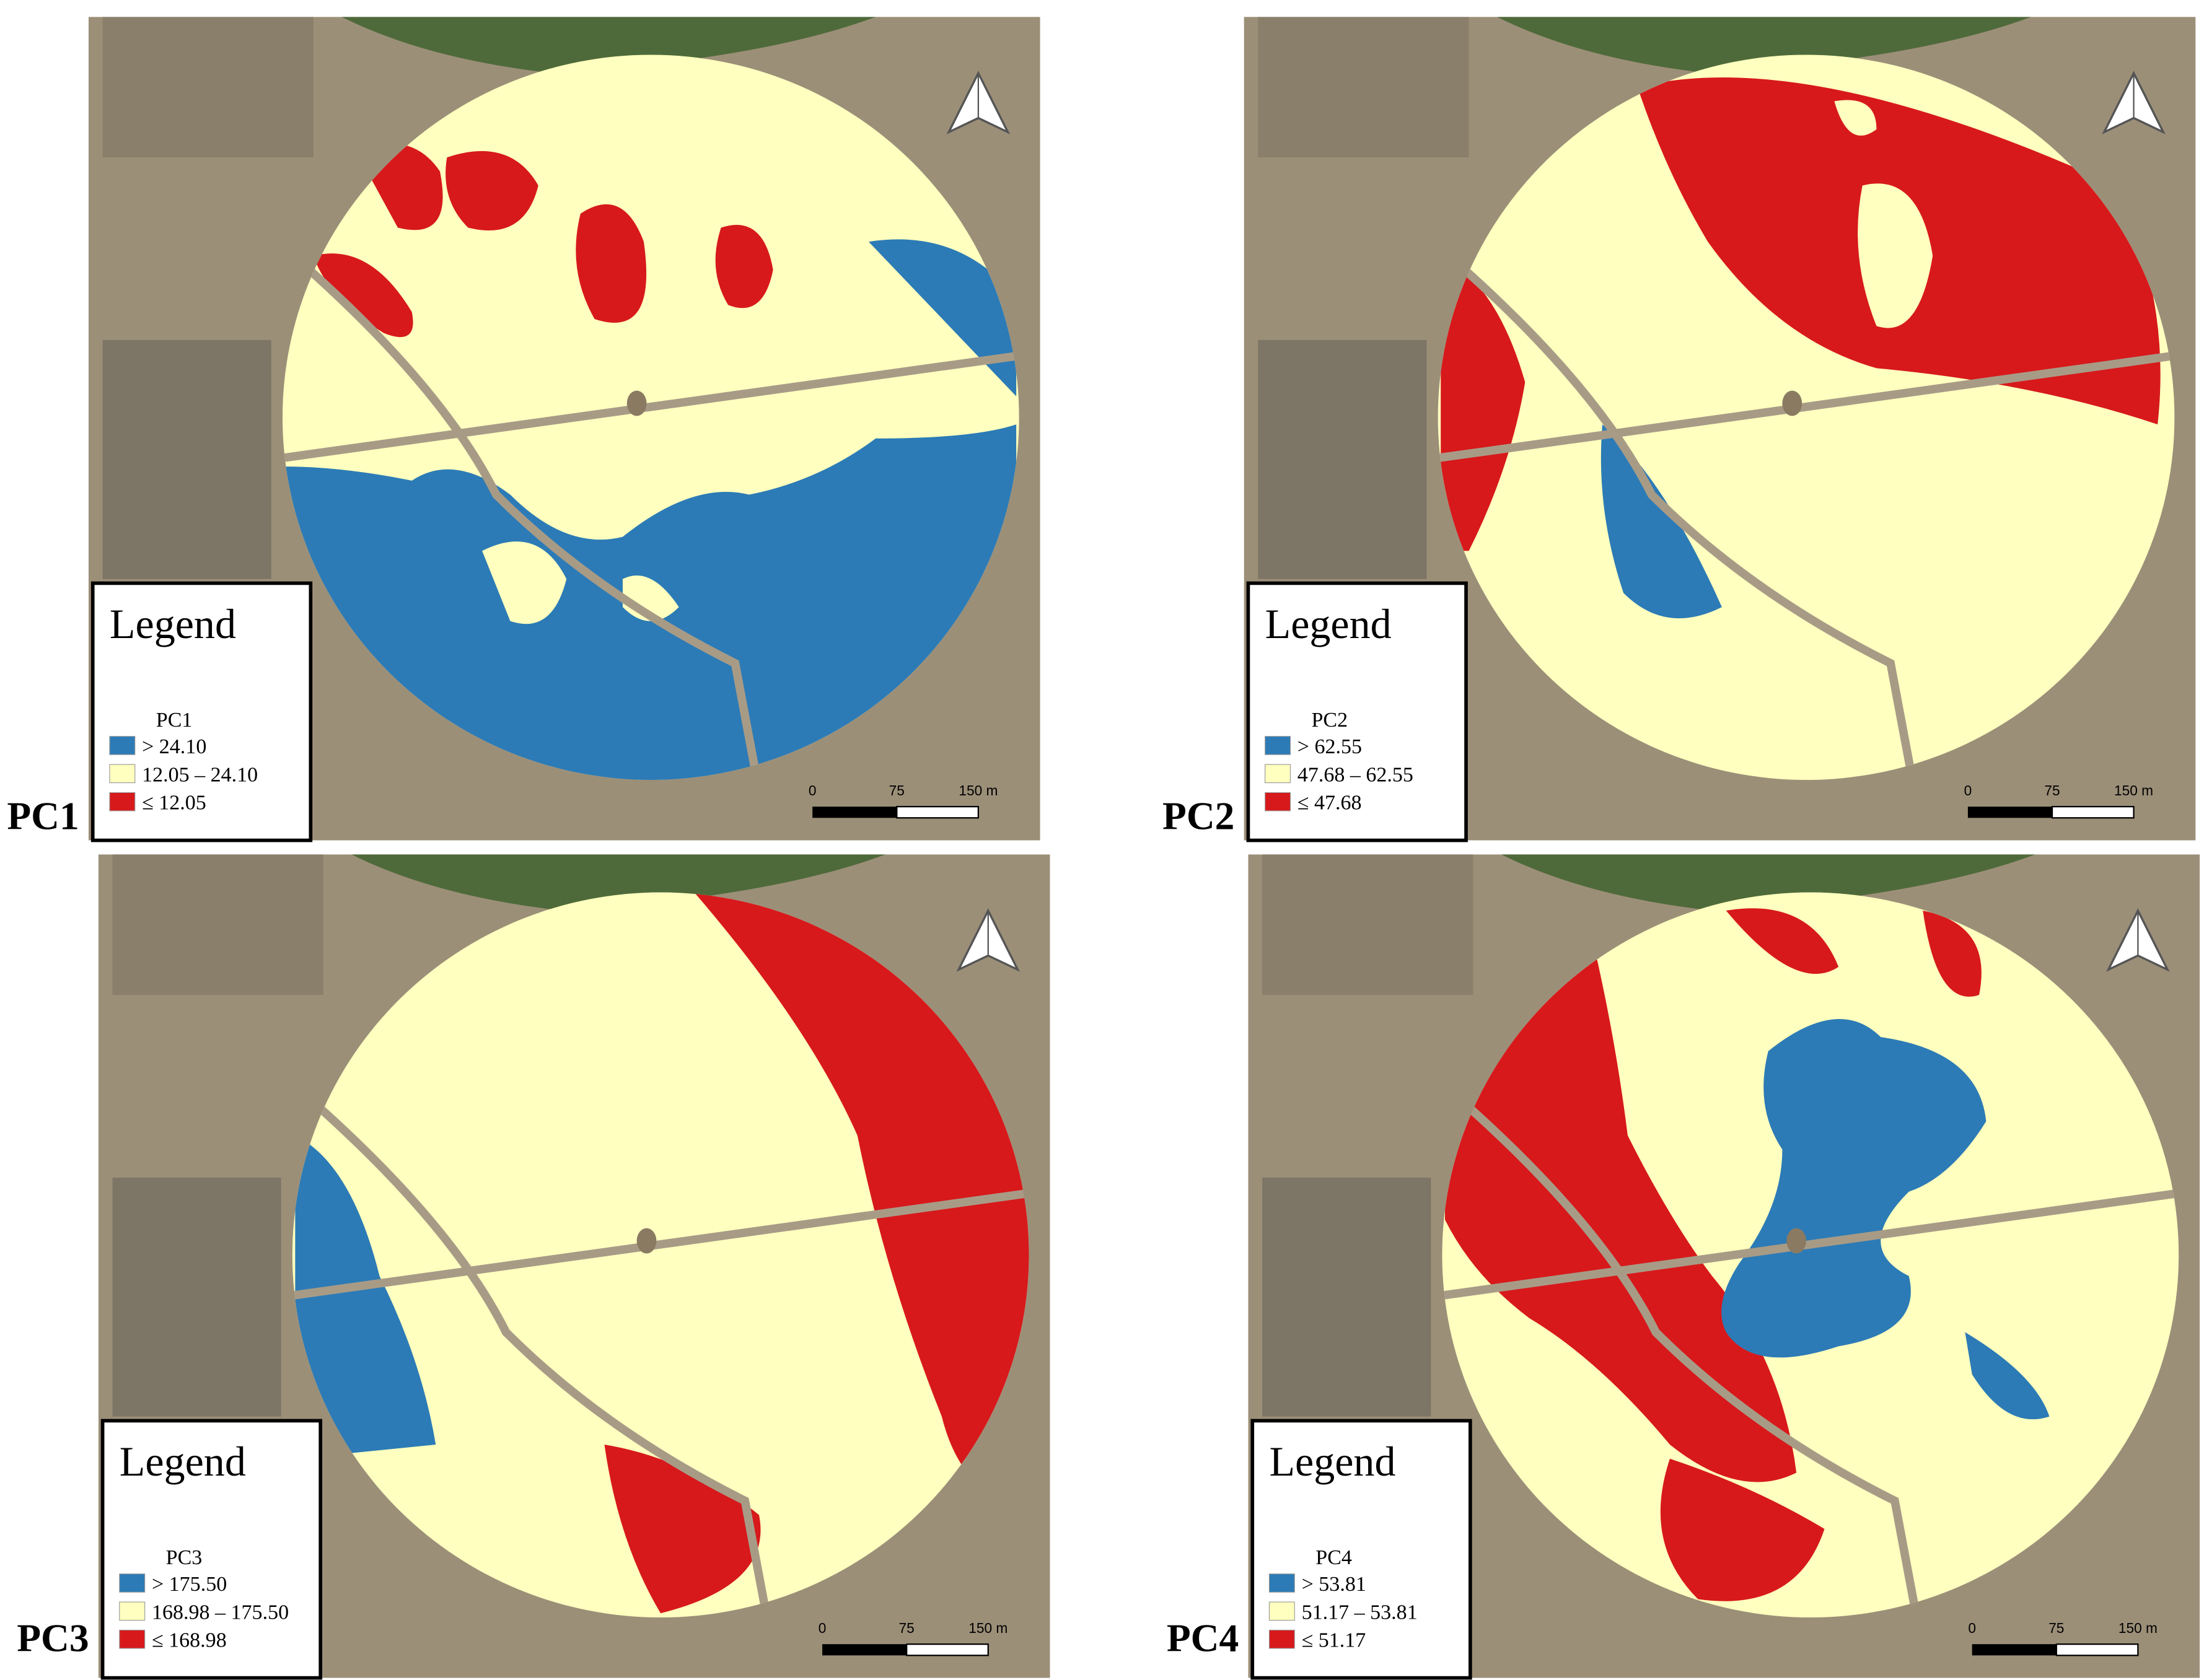 Image resolution: width=2204 pixels, height=1680 pixels. I want to click on legend-layer: PC1, so click(174, 720).